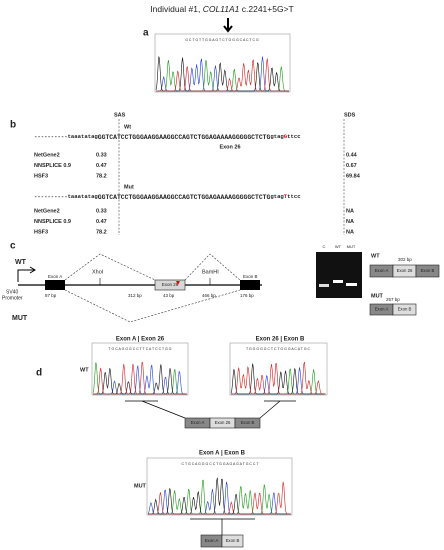  Describe the element at coordinates (250, 285) in the screenshot. I see `exon-b-box` at that location.